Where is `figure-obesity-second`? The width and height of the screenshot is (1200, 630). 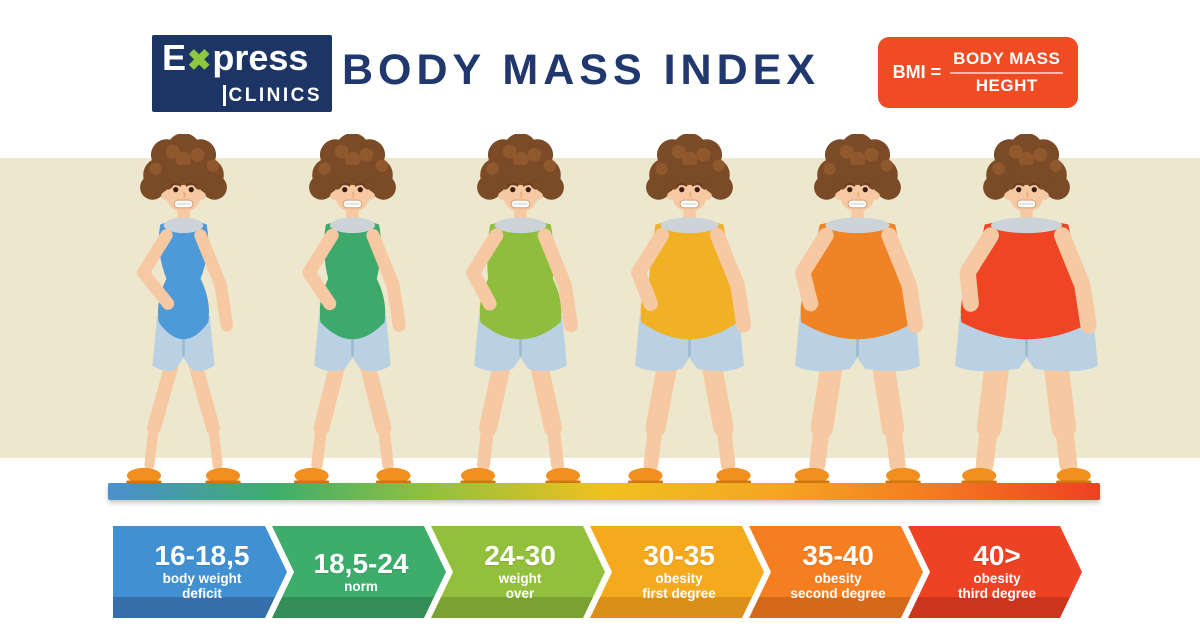
figure-obesity-second is located at coordinates (857, 331).